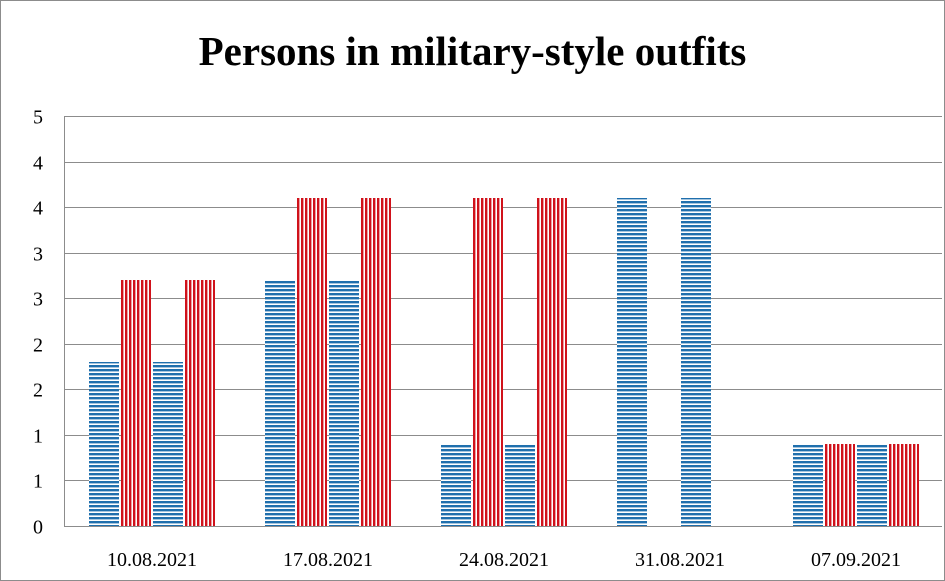 The width and height of the screenshot is (945, 581). I want to click on y-tick-label: 5, so click(38, 118).